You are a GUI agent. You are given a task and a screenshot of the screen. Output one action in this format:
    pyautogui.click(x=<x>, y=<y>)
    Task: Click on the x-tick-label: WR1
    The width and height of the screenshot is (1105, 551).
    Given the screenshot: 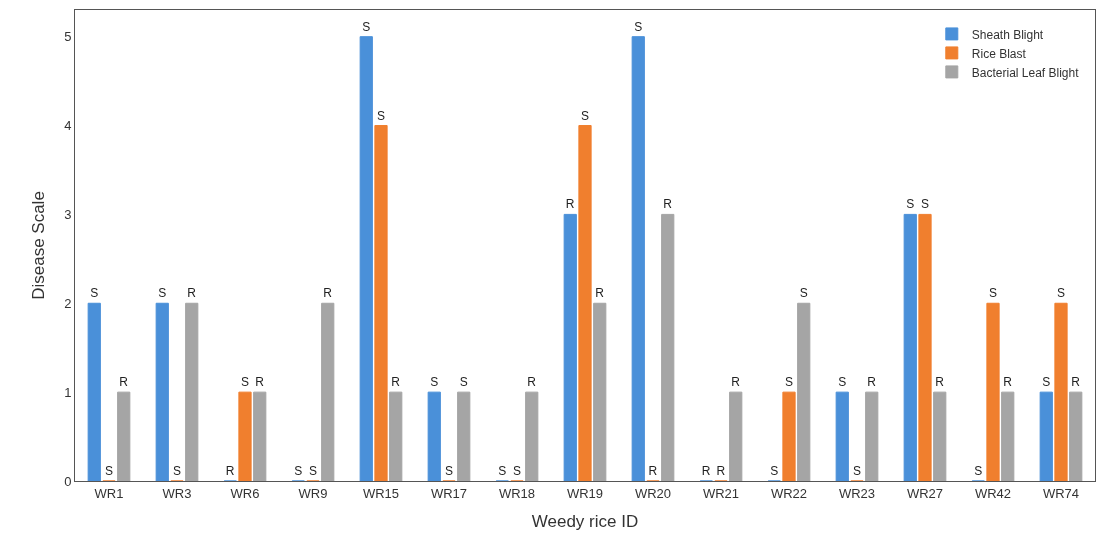 What is the action you would take?
    pyautogui.click(x=109, y=493)
    